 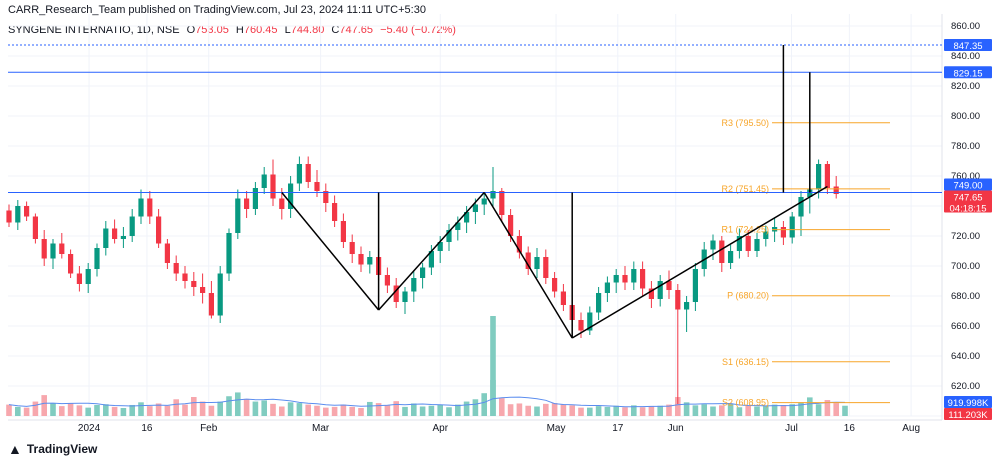 I want to click on time-tick-label: Apr, so click(x=440, y=428).